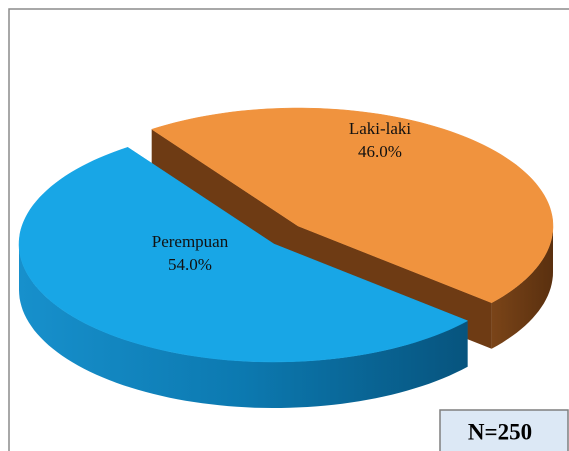  I want to click on annotation-box, so click(504, 430).